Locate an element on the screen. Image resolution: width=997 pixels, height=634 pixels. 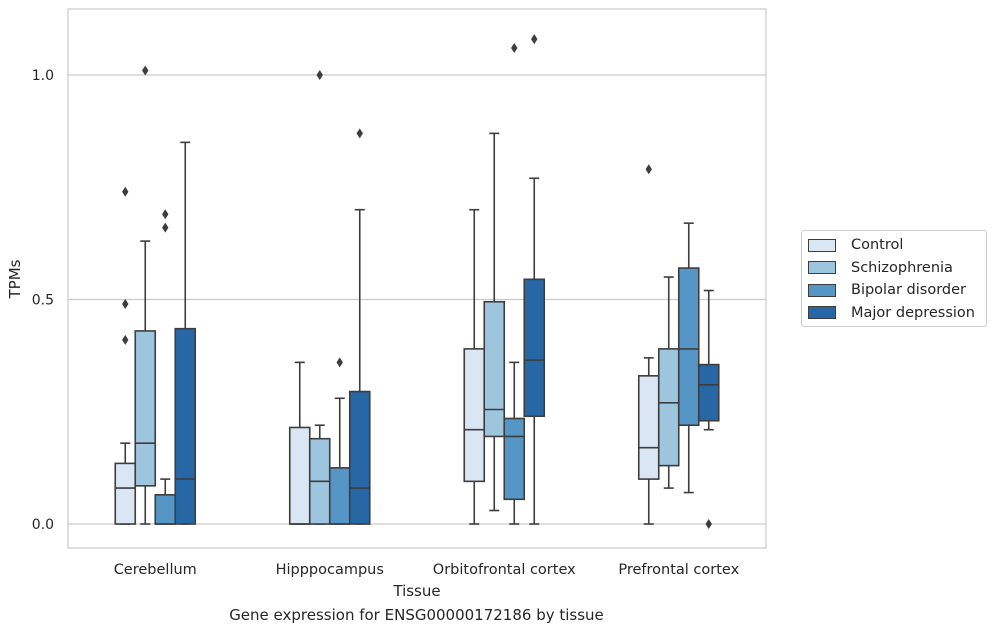
x-tick-label: Hipppocampus is located at coordinates (330, 570).